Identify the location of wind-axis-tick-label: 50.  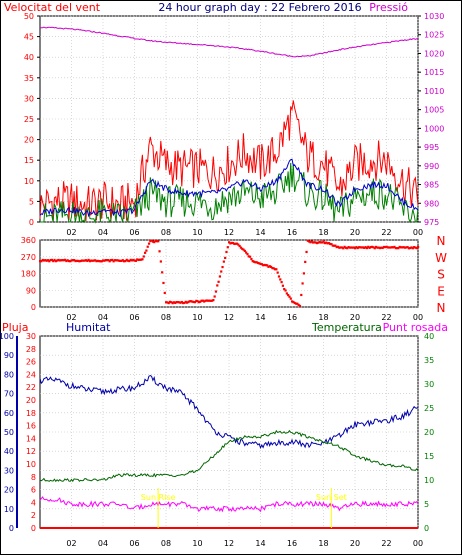
(29, 16).